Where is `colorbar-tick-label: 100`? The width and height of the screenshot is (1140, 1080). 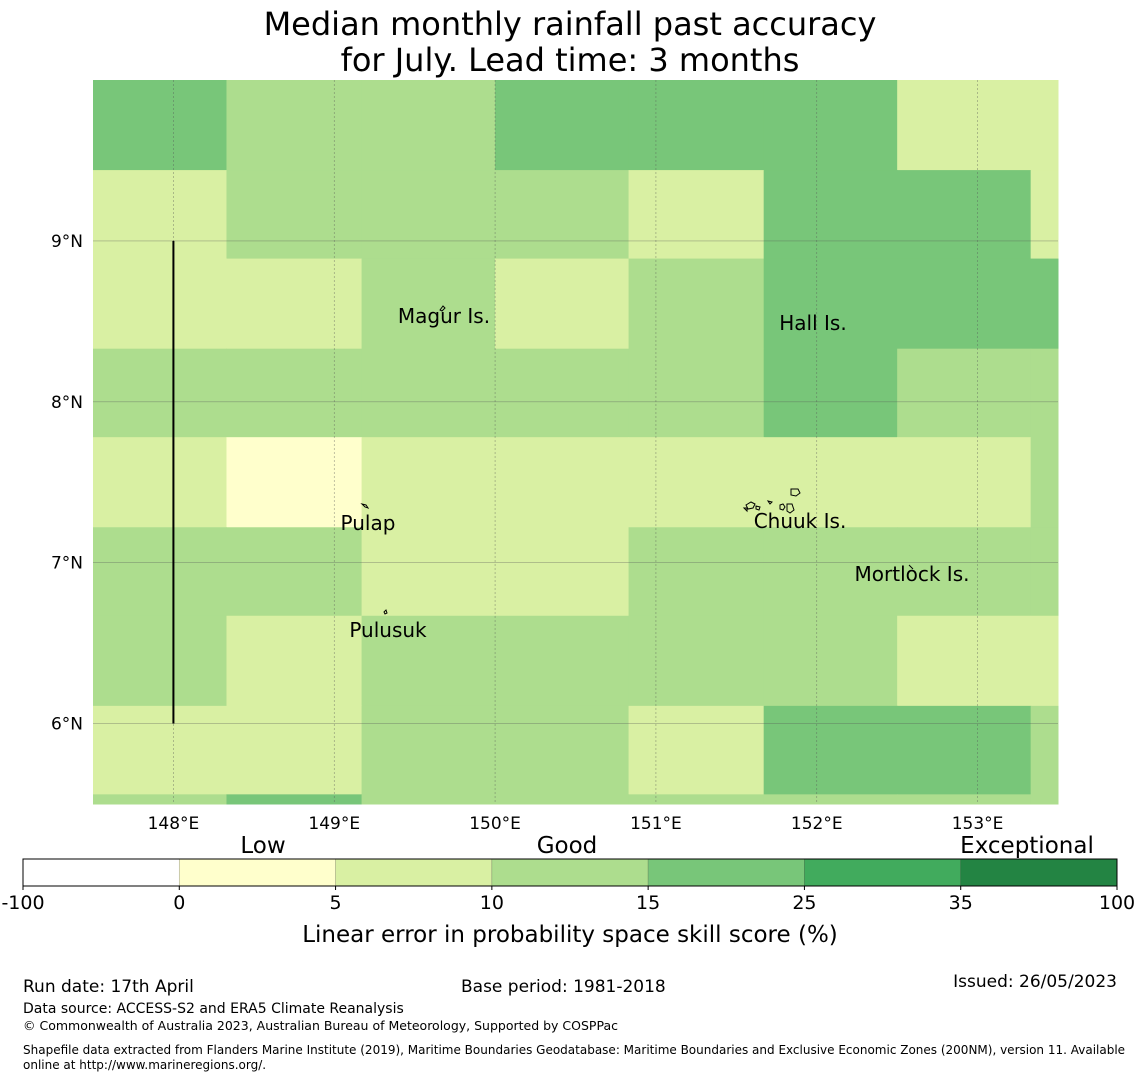
colorbar-tick-label: 100 is located at coordinates (1117, 903).